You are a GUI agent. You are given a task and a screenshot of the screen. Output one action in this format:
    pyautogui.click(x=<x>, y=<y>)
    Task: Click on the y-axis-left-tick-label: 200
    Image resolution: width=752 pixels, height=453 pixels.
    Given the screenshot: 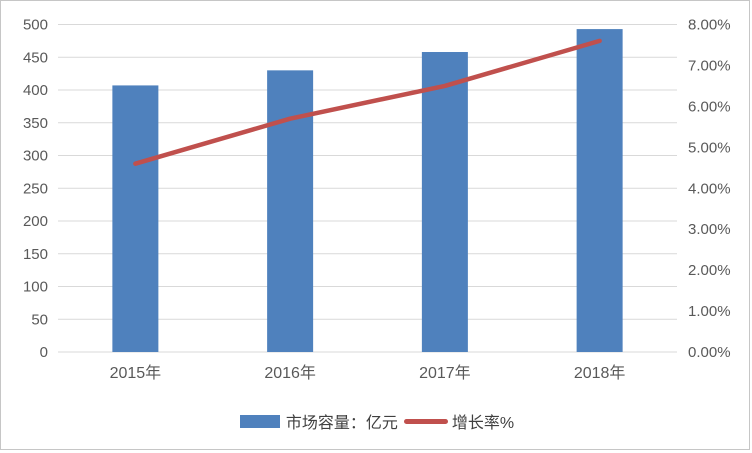 What is the action you would take?
    pyautogui.click(x=35, y=221)
    